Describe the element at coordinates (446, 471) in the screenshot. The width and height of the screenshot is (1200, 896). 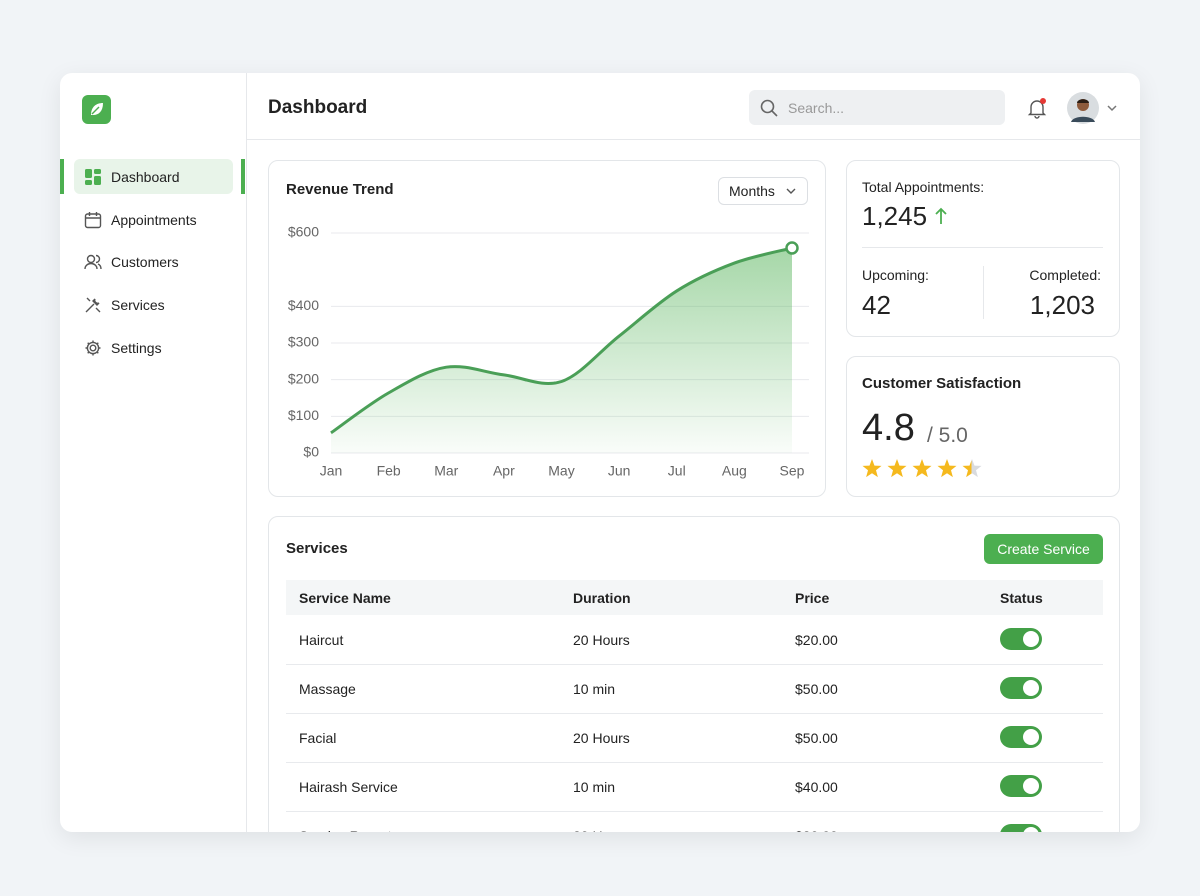
I see `x-tick-label: Mar` at that location.